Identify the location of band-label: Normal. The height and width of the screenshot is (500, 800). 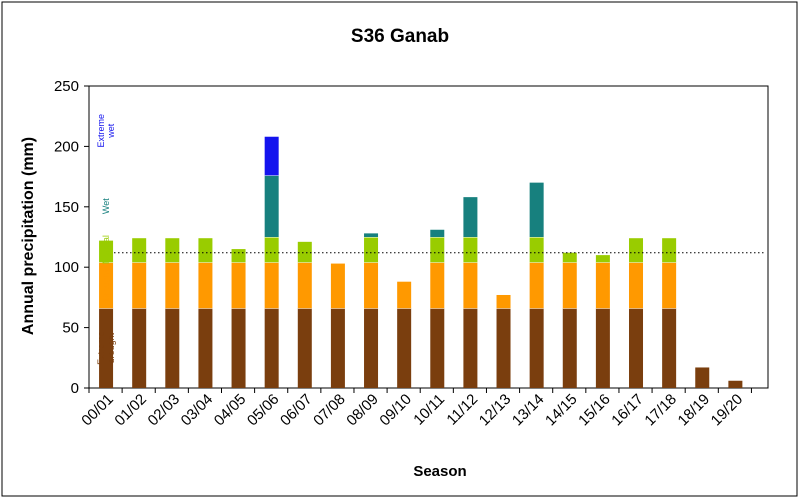
(106, 249).